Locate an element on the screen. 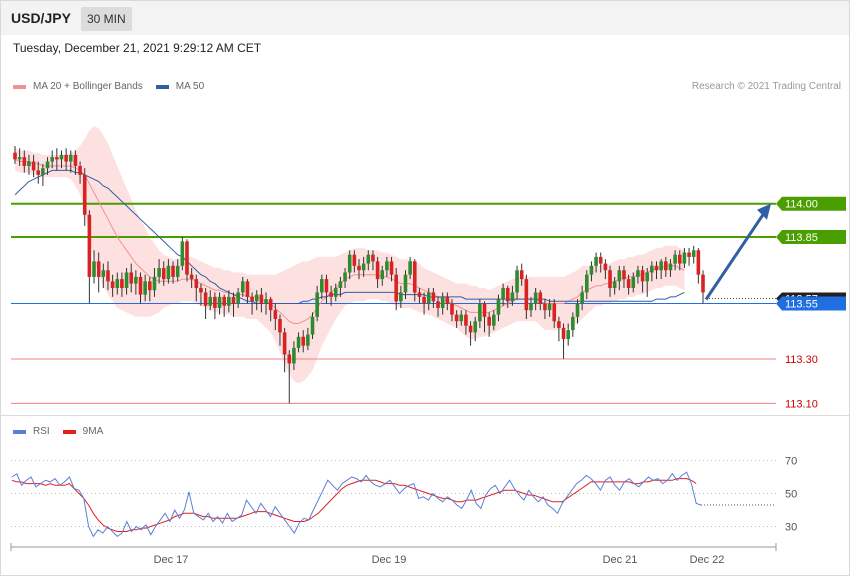 Image resolution: width=850 pixels, height=576 pixels. rsi-tick-70: 70 is located at coordinates (791, 462).